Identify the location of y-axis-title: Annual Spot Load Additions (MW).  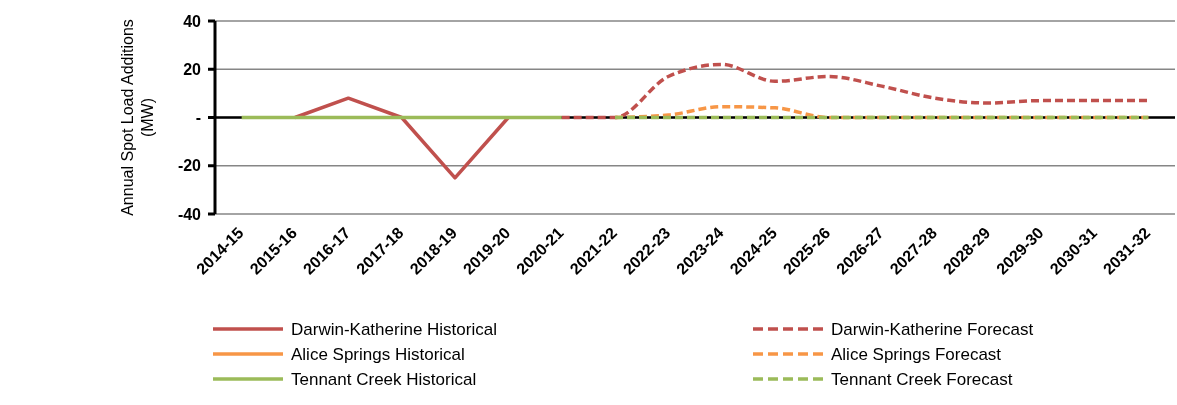
(137, 117).